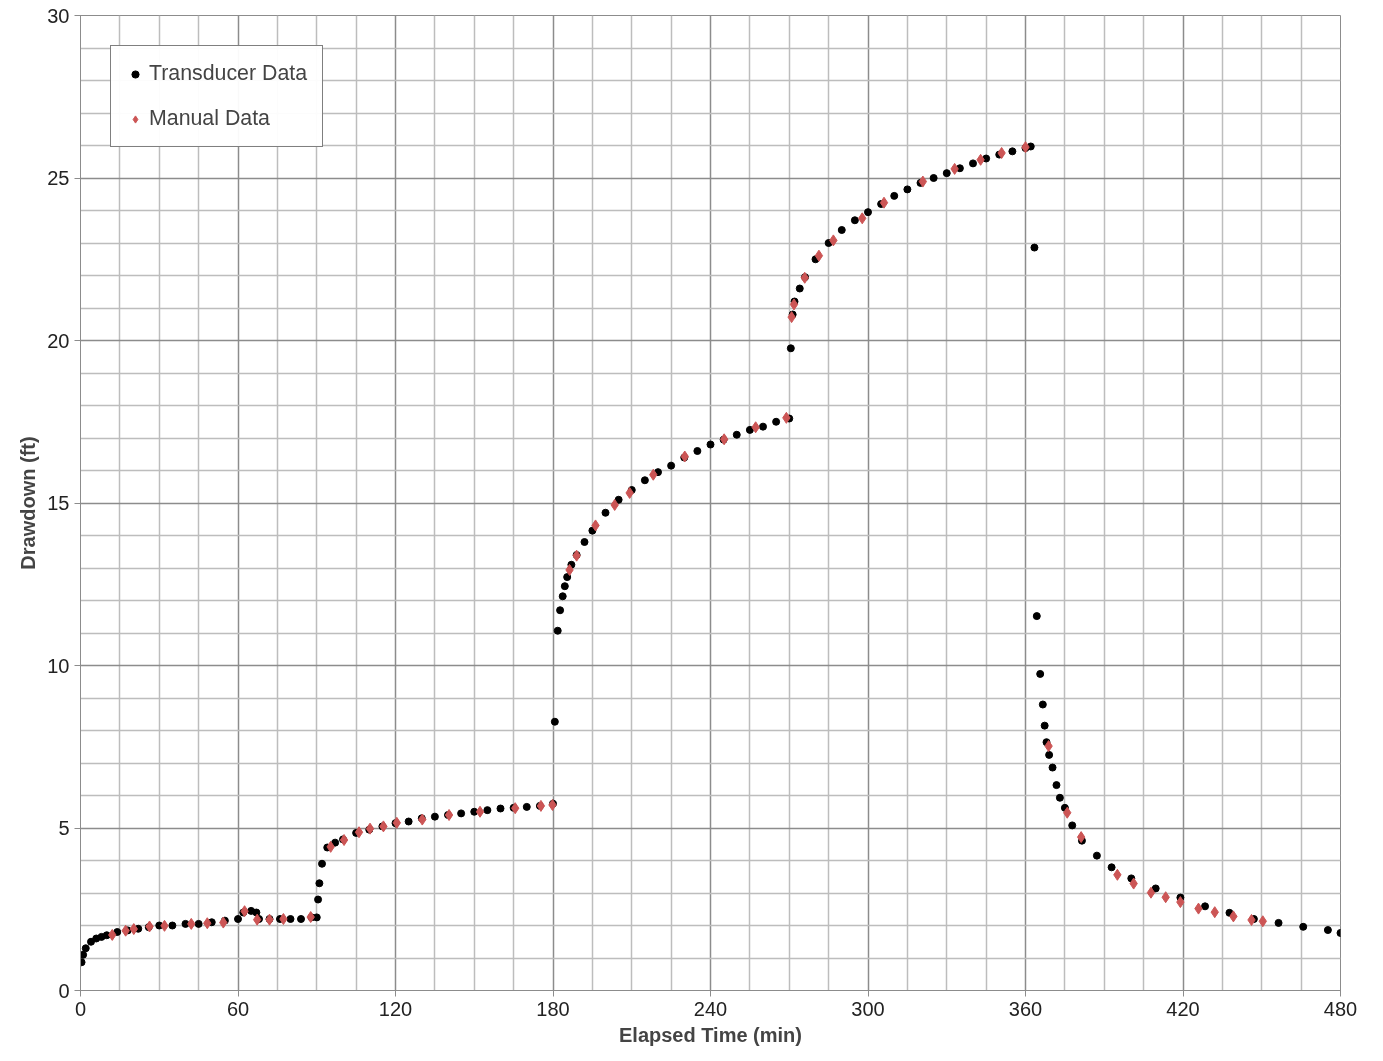 This screenshot has width=1383, height=1061. I want to click on x-axis-title: Elapsed Time (min), so click(711, 1034).